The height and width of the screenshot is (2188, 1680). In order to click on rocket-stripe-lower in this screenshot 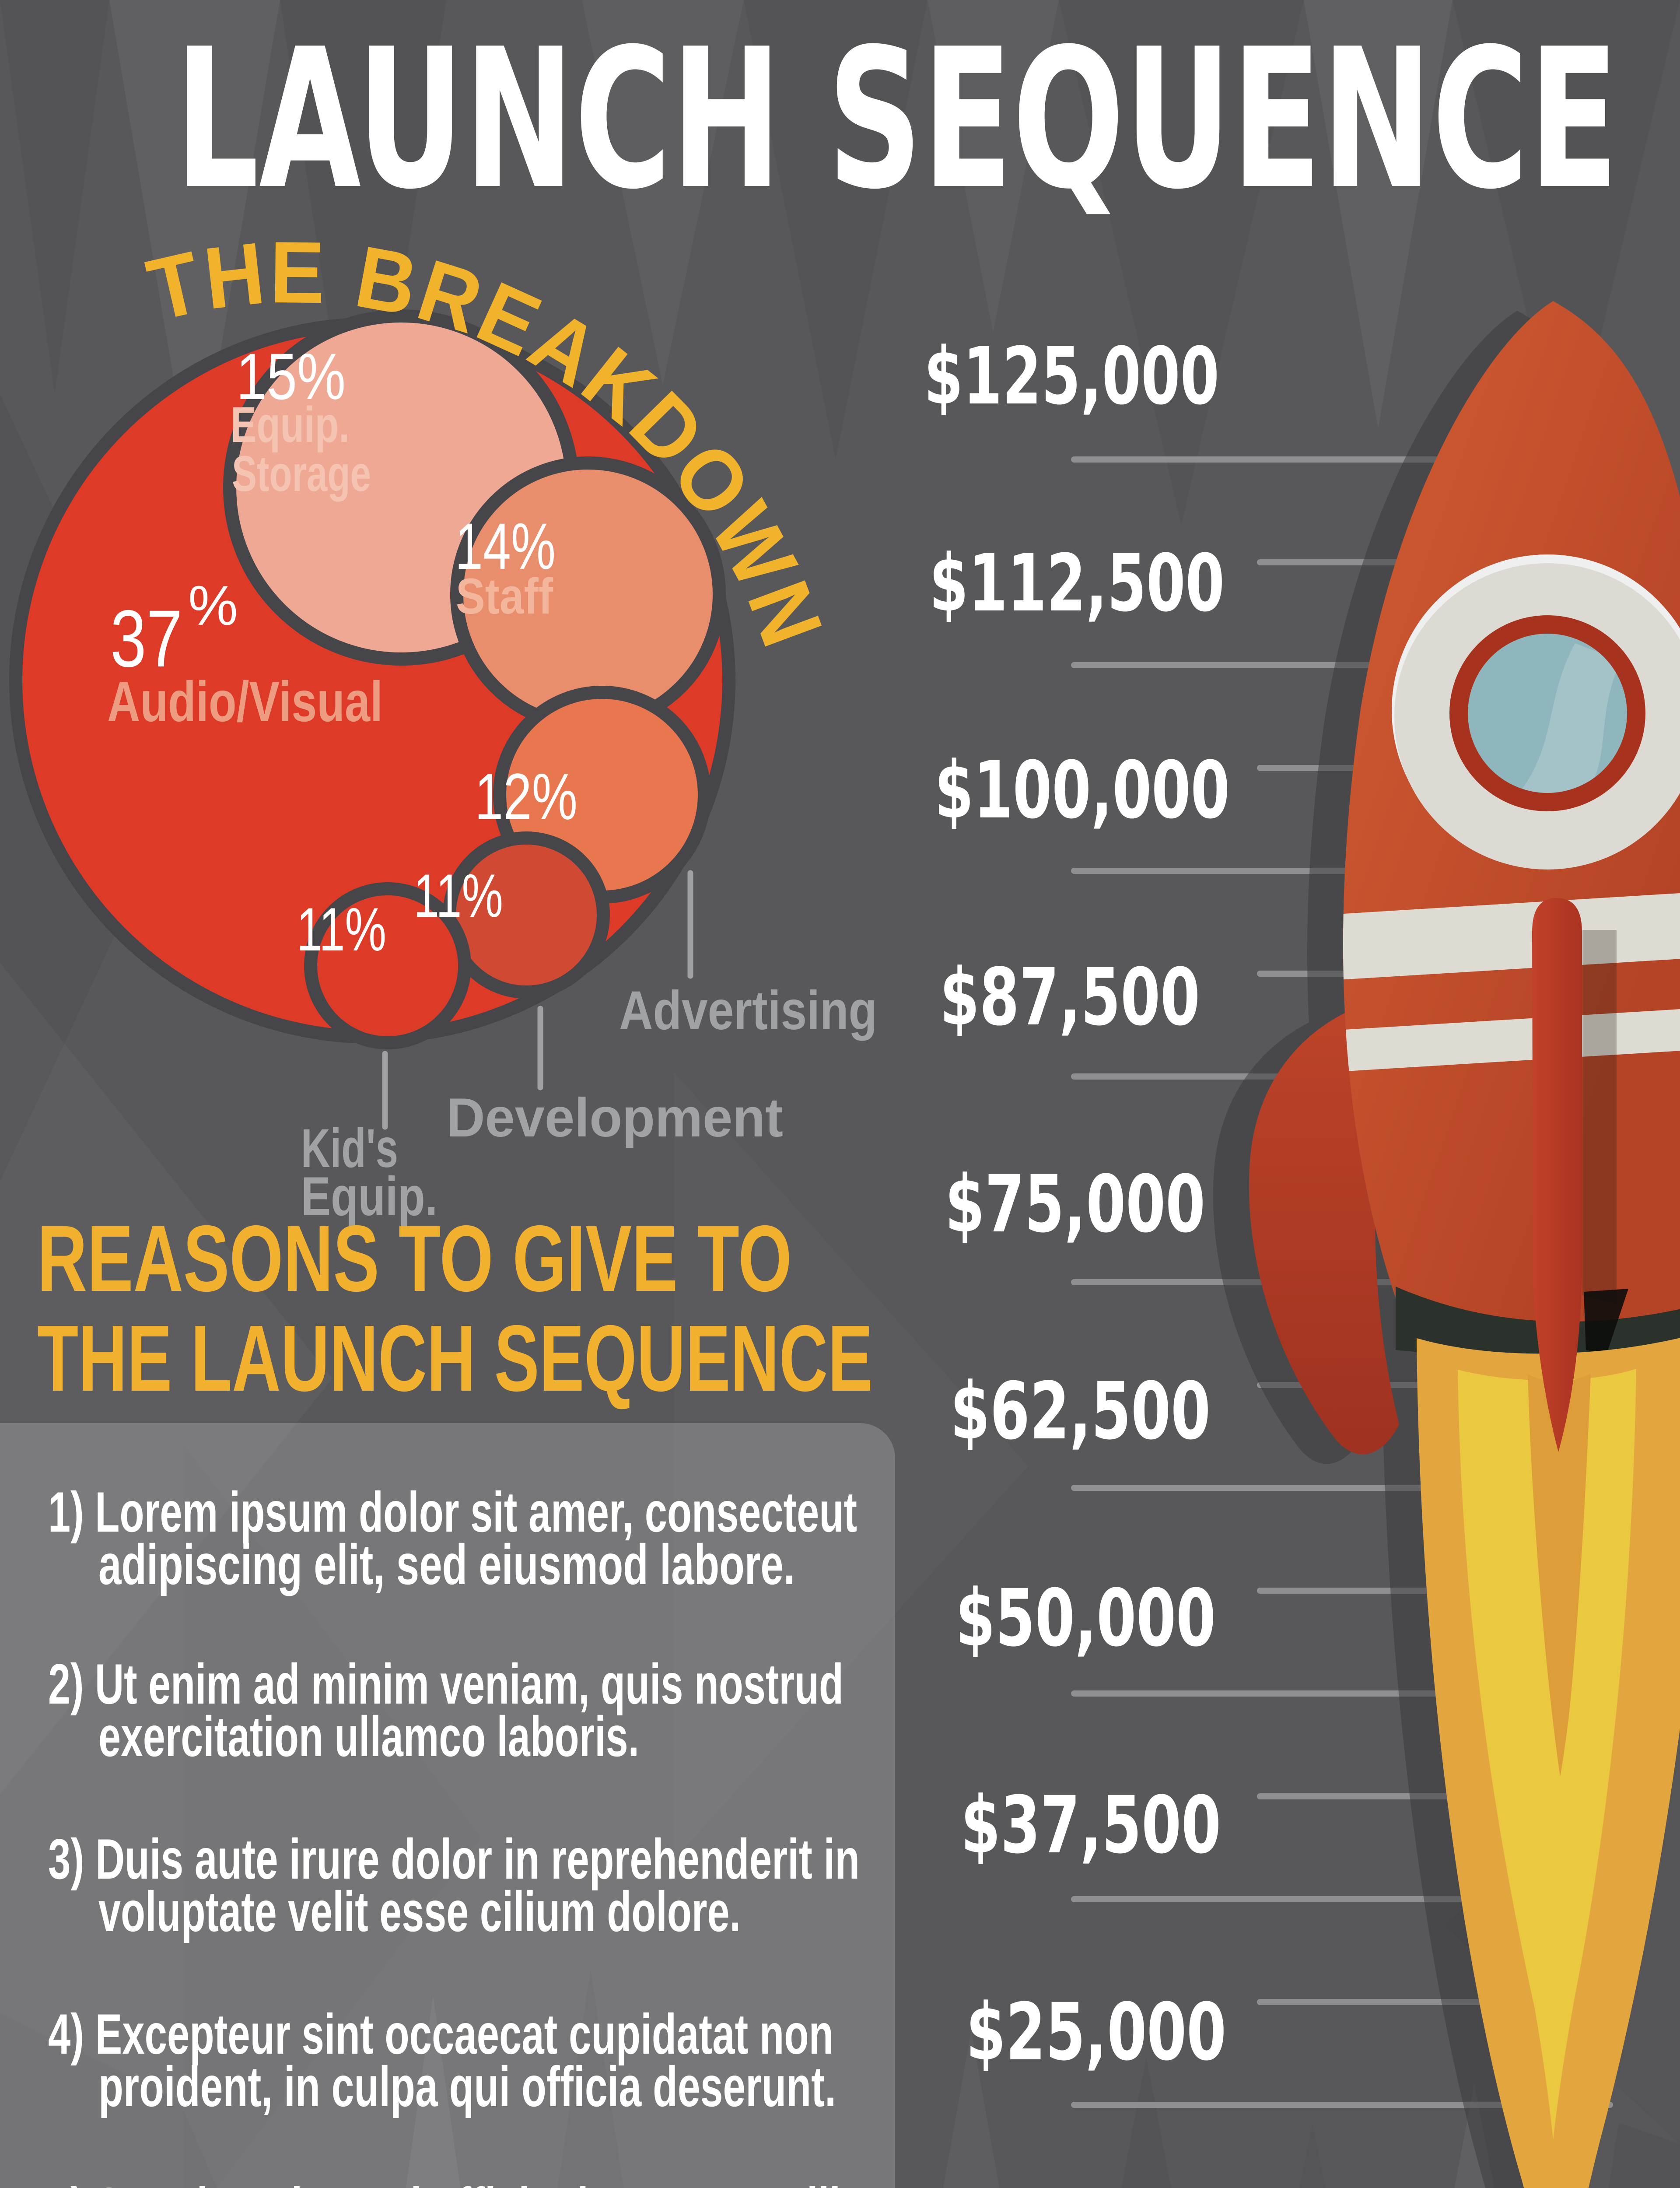, I will do `click(1511, 1039)`.